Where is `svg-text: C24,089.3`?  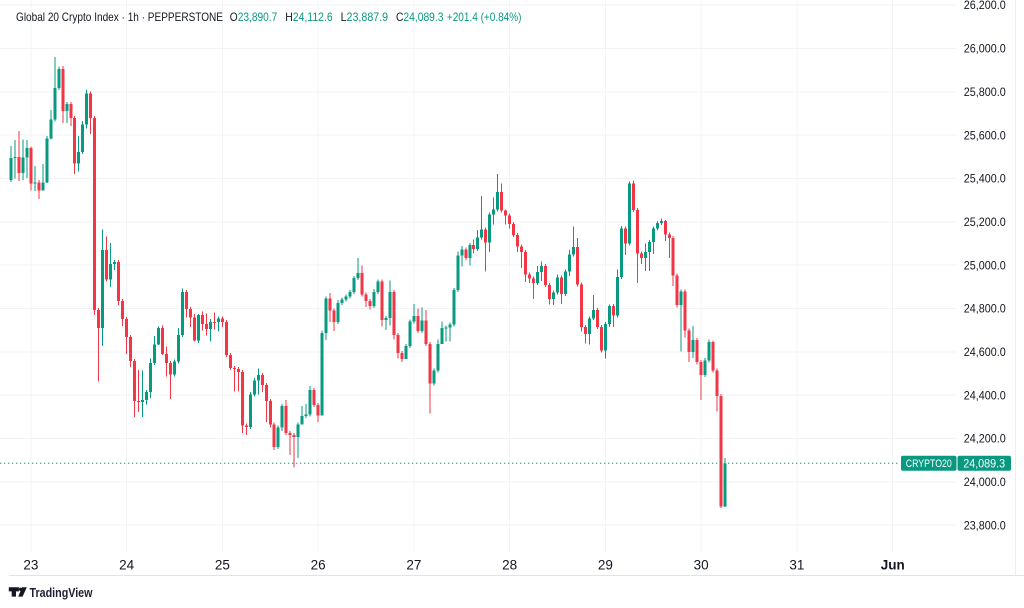
svg-text: C24,089.3 is located at coordinates (420, 17).